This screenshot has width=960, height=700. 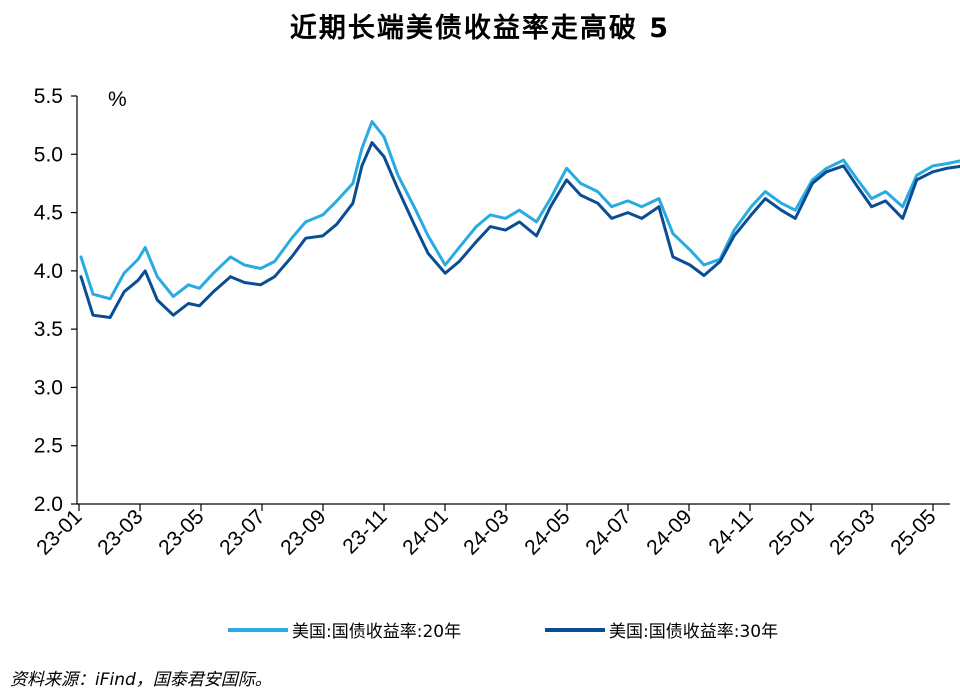 What do you see at coordinates (48, 154) in the screenshot?
I see `y-tick-label: 5.0` at bounding box center [48, 154].